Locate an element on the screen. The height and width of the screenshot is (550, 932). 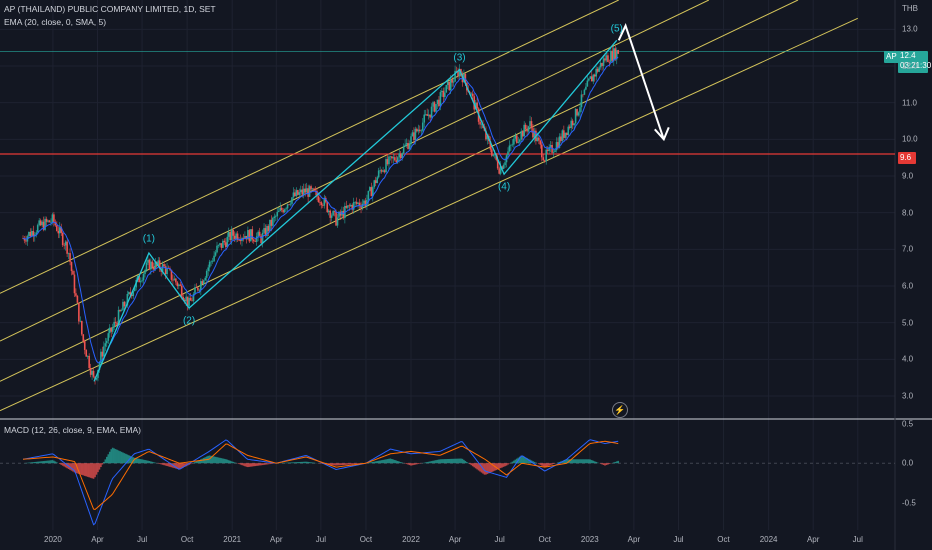
countdown-timer: 03:21:30 is located at coordinates (916, 65).